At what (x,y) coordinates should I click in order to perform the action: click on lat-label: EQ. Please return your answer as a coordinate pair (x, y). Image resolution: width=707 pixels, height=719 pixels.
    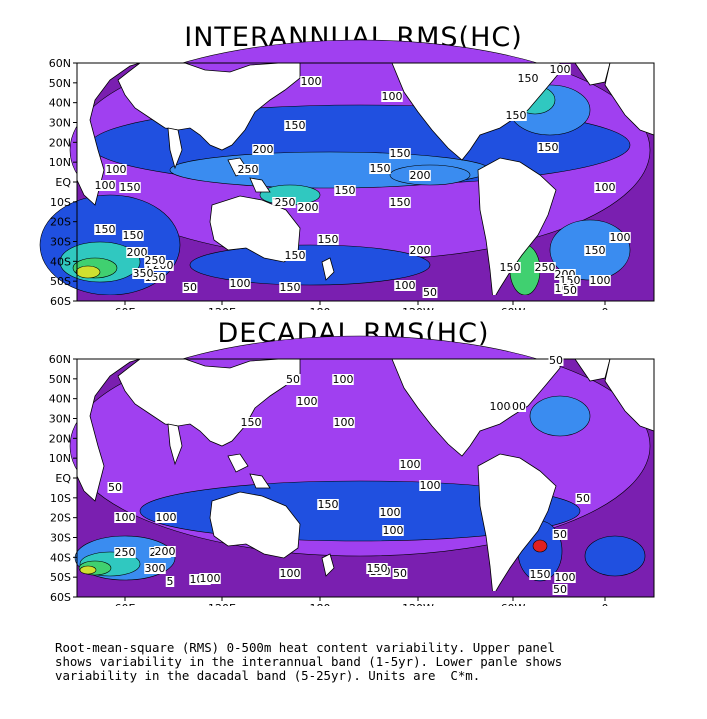
    Looking at the image, I should click on (63, 182).